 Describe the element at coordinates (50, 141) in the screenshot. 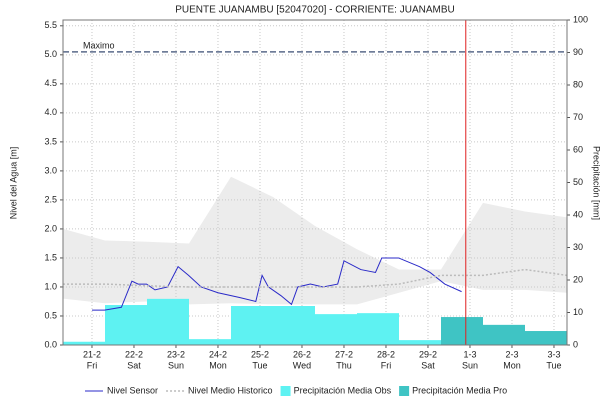

I see `y-tick-label: 3.5` at that location.